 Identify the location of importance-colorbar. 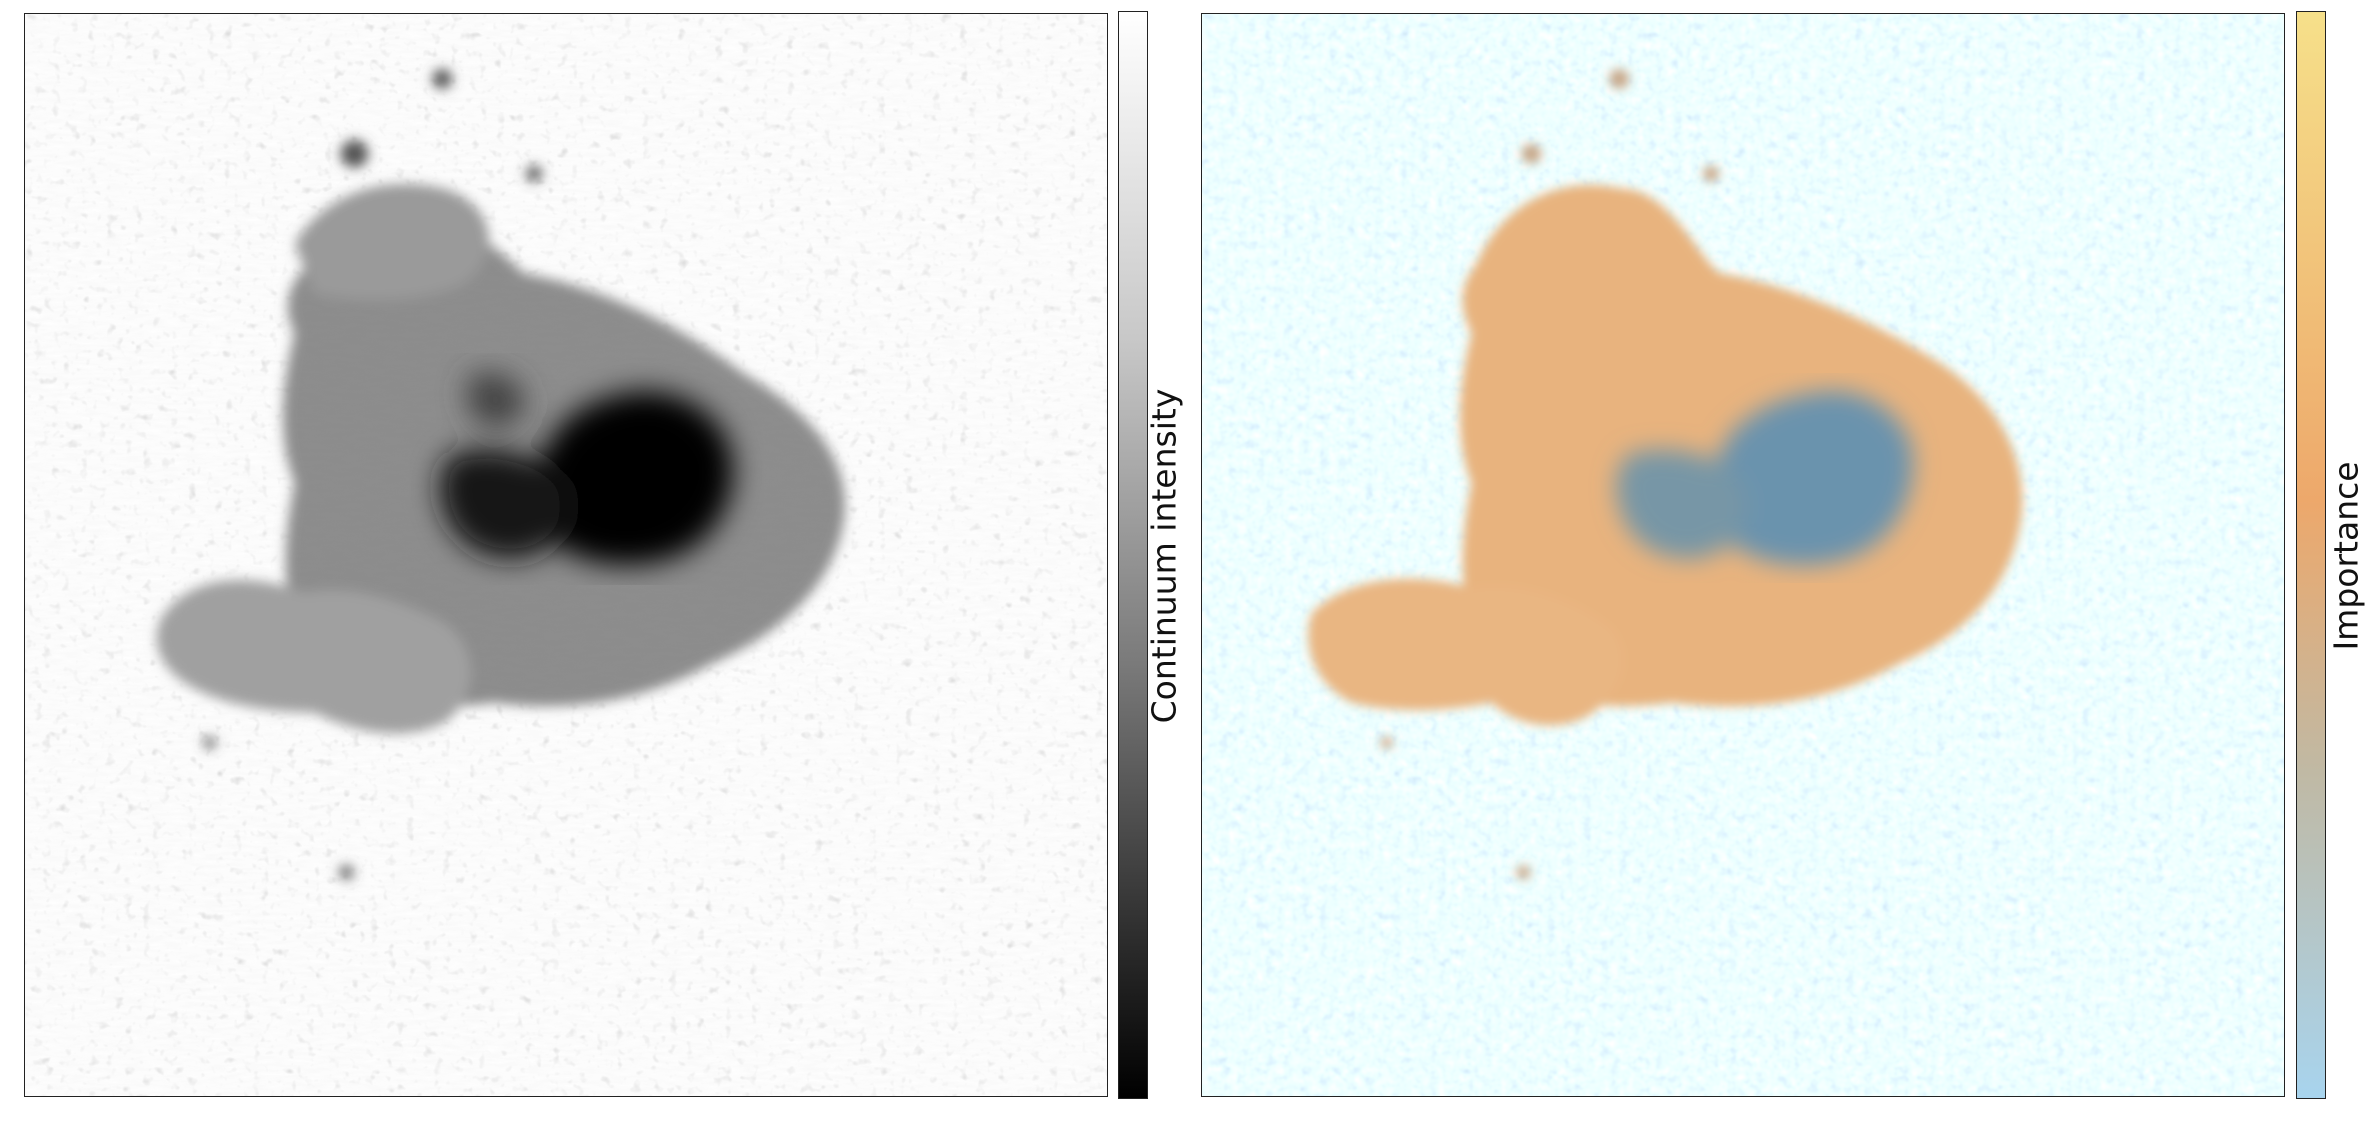
(2311, 555).